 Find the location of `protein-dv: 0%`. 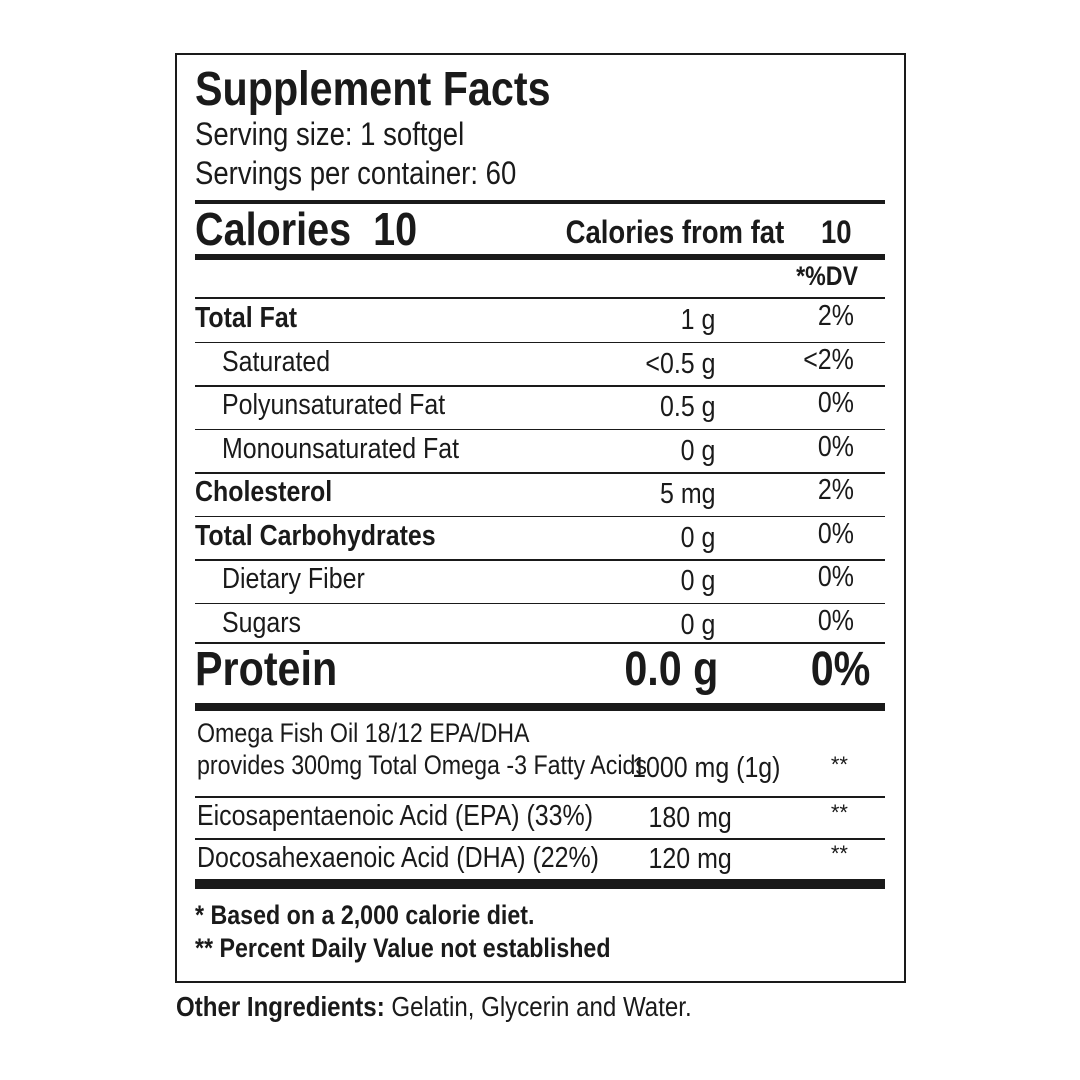

protein-dv: 0% is located at coordinates (840, 669).